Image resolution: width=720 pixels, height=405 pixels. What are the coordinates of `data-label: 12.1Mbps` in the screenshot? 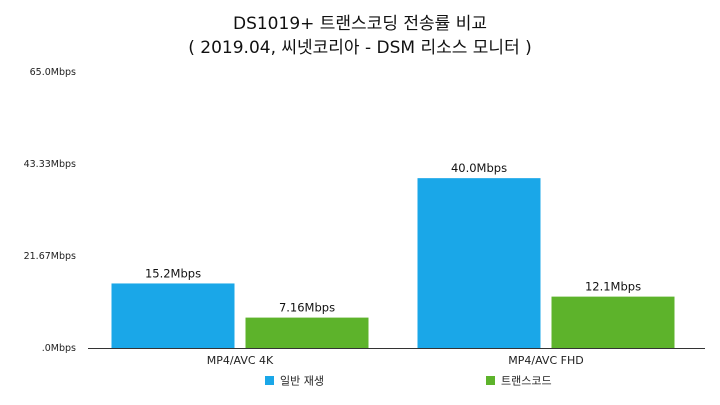 It's located at (613, 287).